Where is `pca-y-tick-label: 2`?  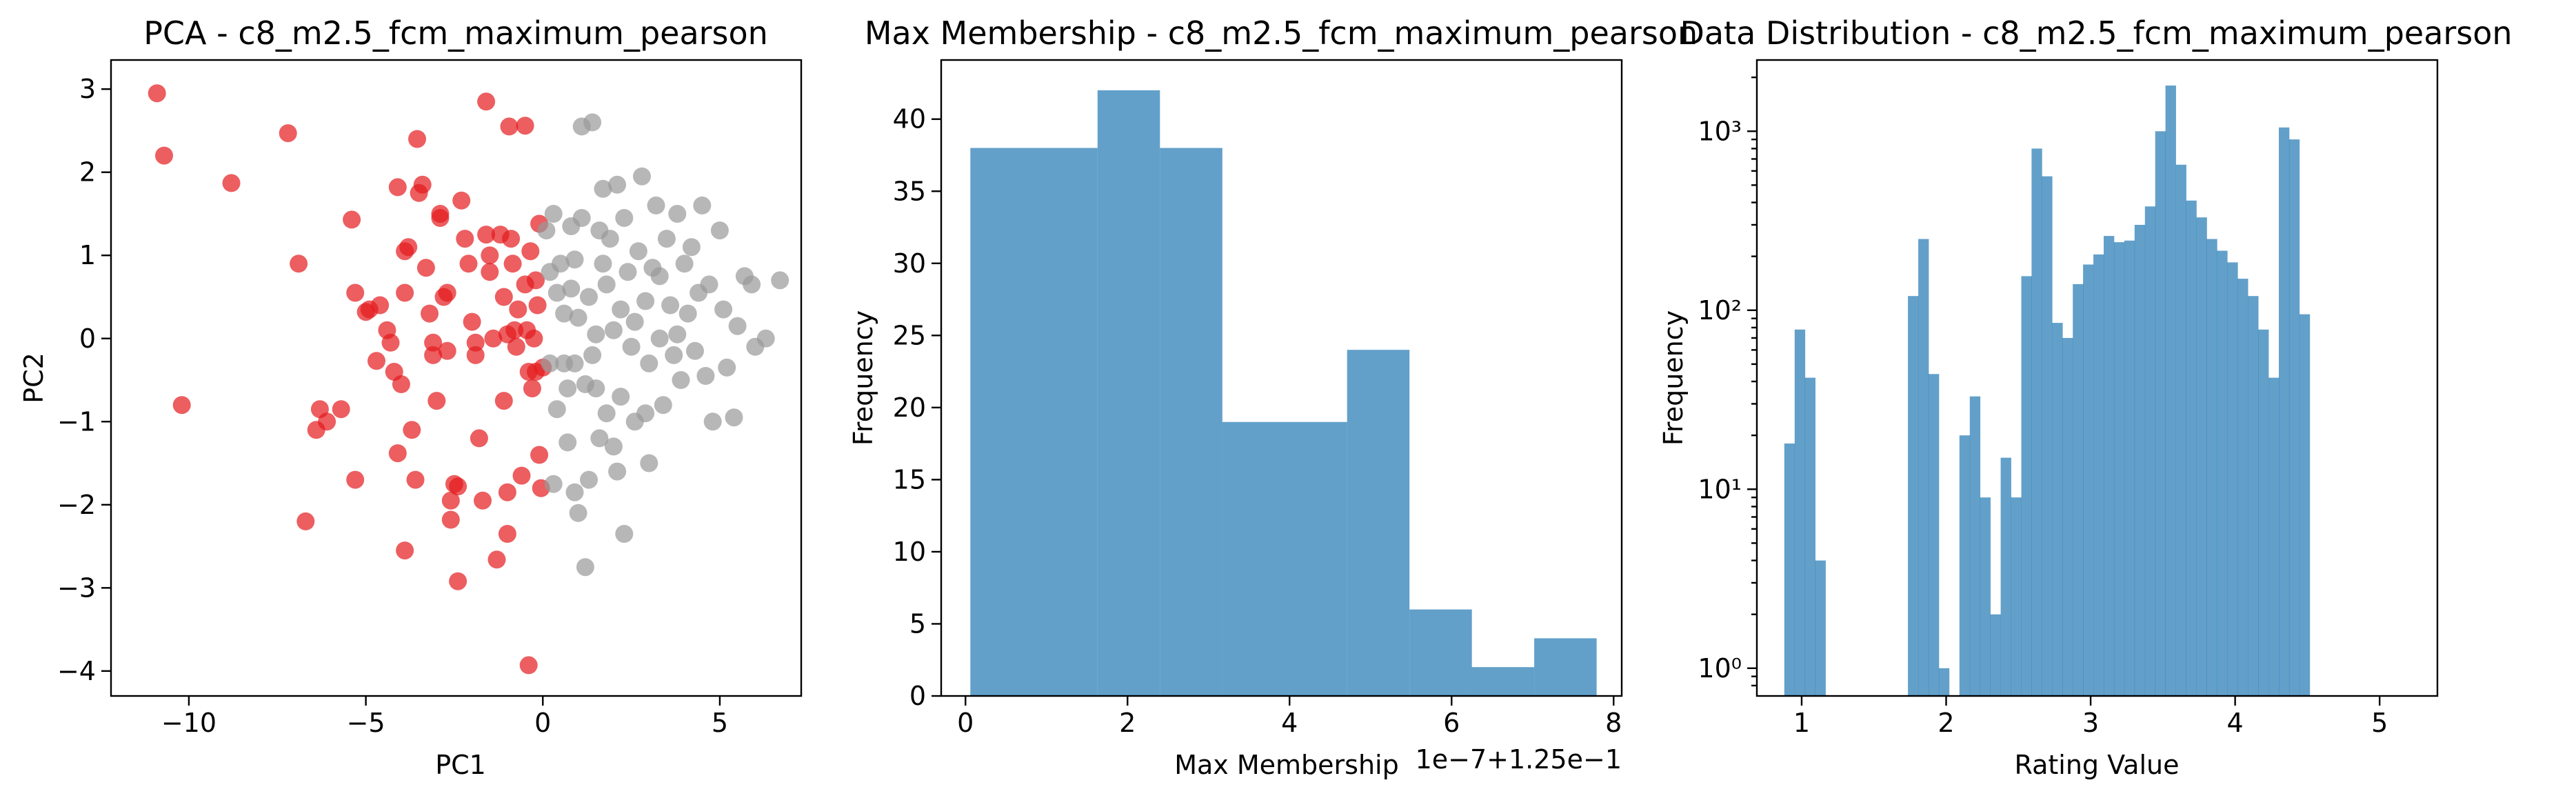
pca-y-tick-label: 2 is located at coordinates (87, 172).